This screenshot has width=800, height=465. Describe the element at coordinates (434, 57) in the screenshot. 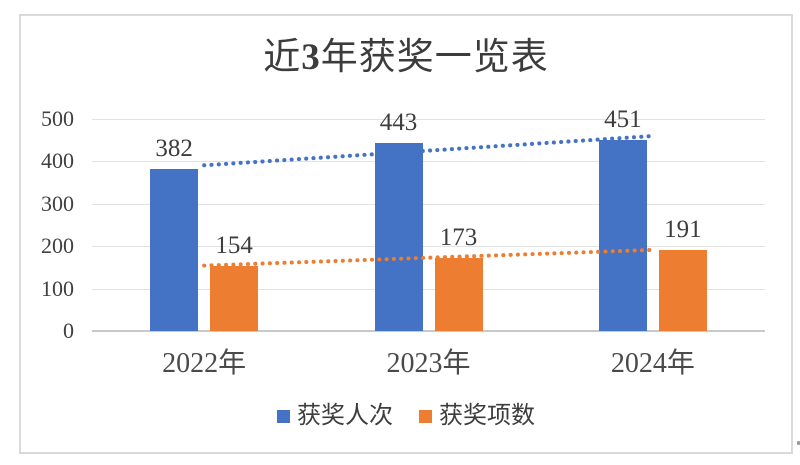

I see `chart-title-post: 年获奖一览表` at that location.